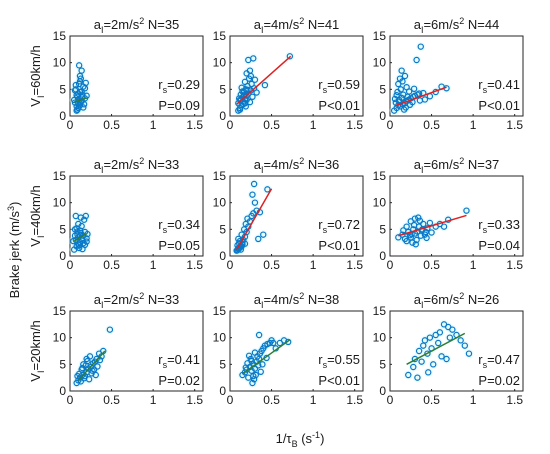 The image size is (550, 454). Describe the element at coordinates (354, 265) in the screenshot. I see `x-tick-label: 1.5` at that location.